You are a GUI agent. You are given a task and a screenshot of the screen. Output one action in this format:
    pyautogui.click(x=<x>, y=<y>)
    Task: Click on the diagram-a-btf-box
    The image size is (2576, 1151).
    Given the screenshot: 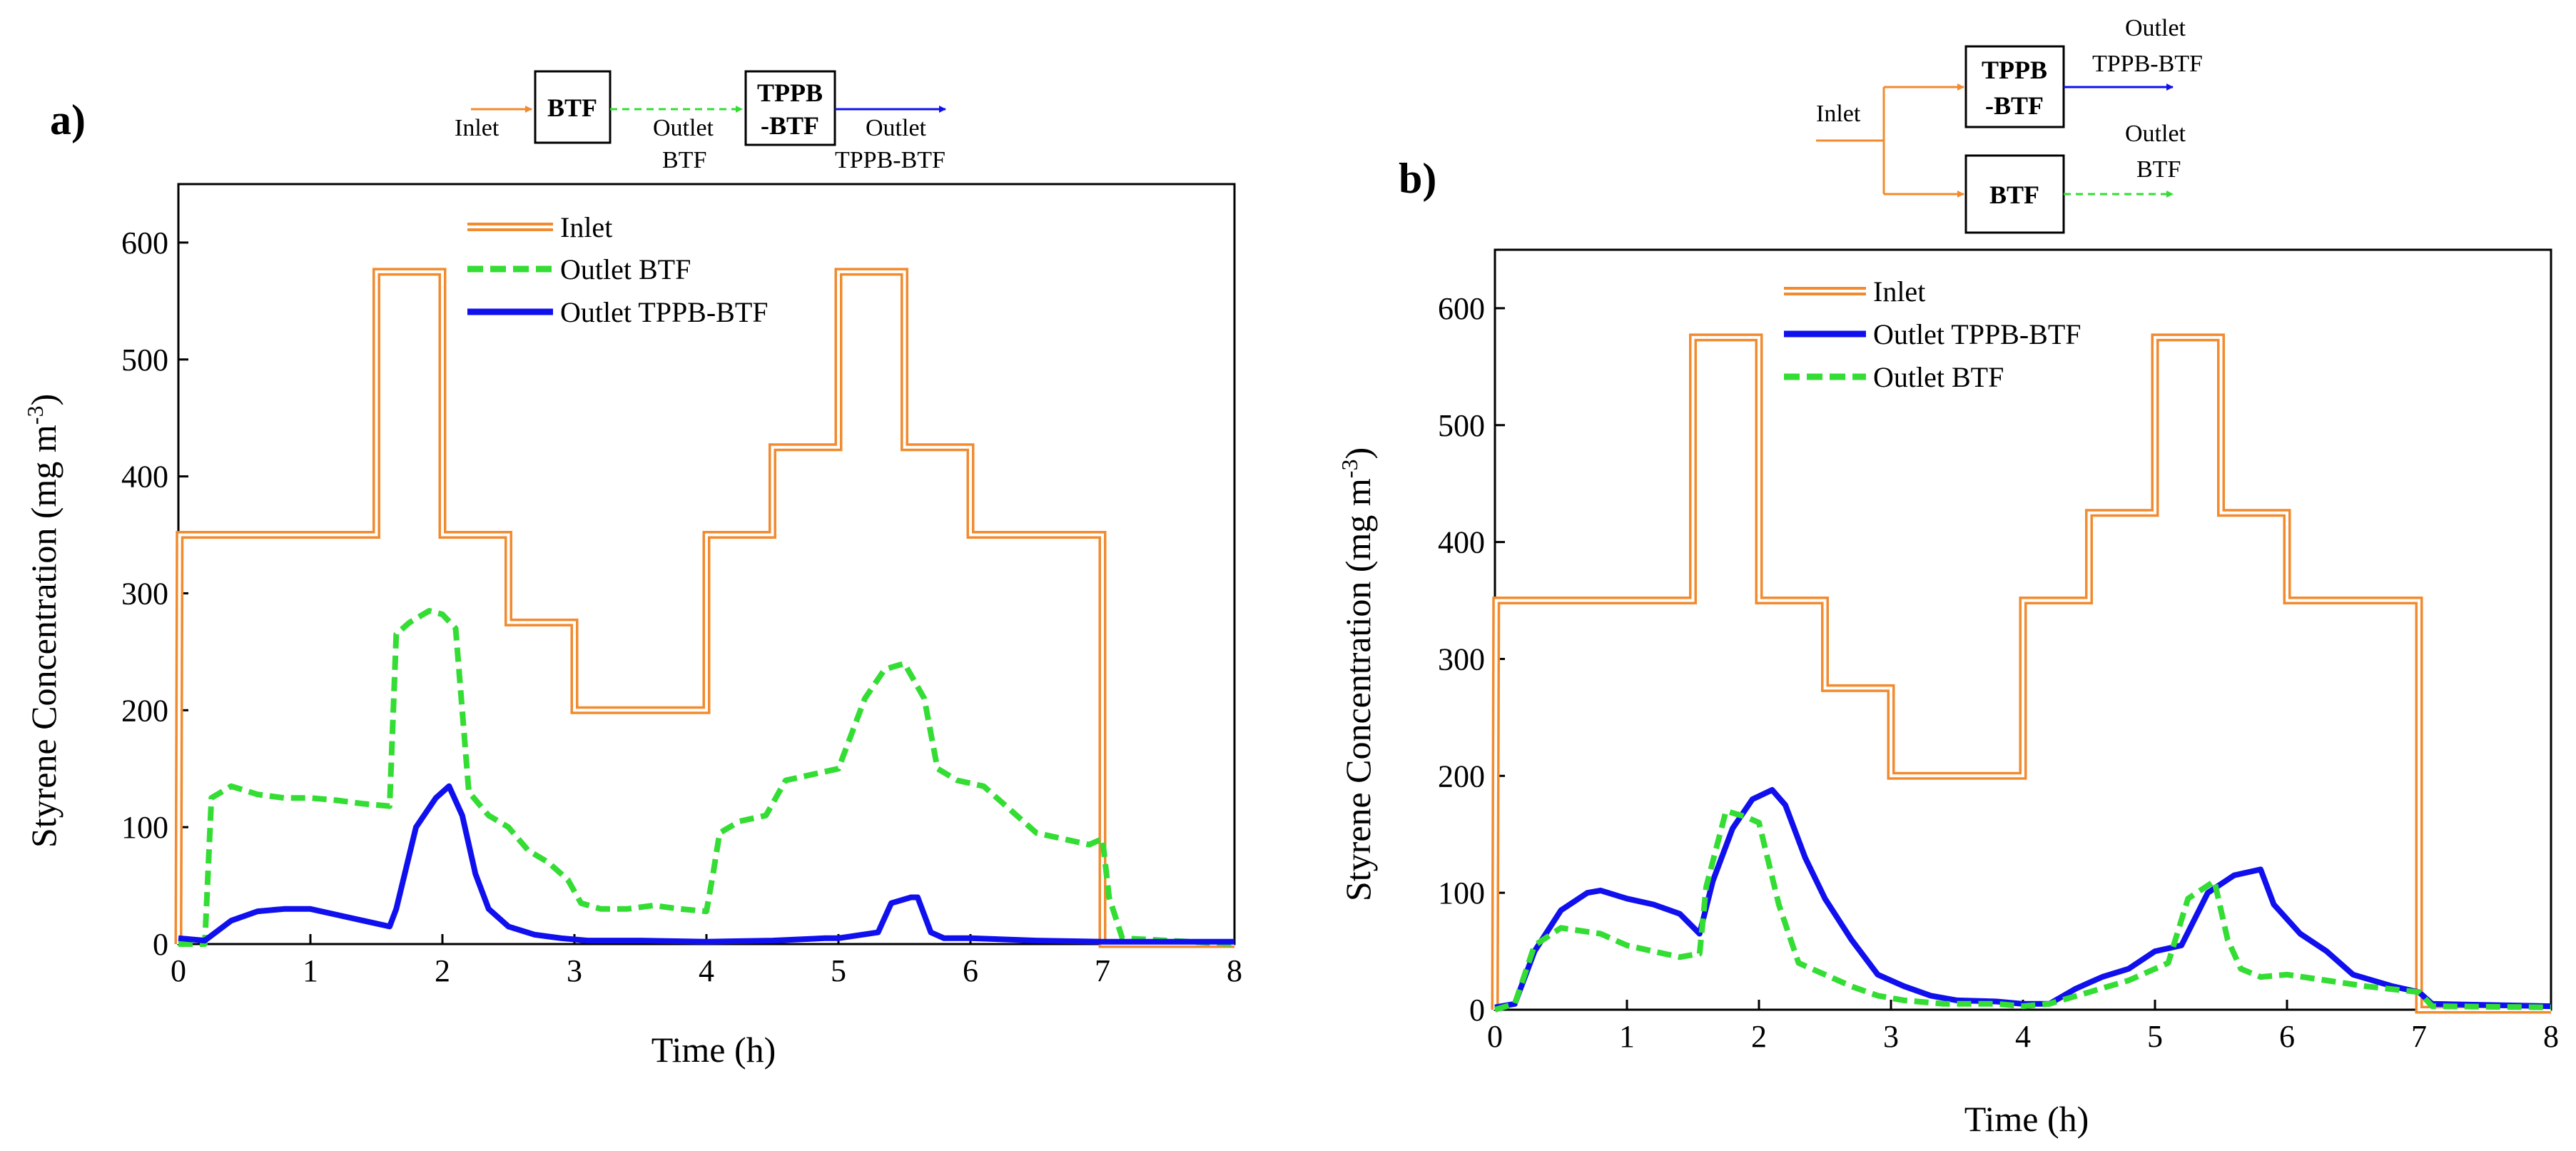 What is the action you would take?
    pyautogui.click(x=573, y=107)
    